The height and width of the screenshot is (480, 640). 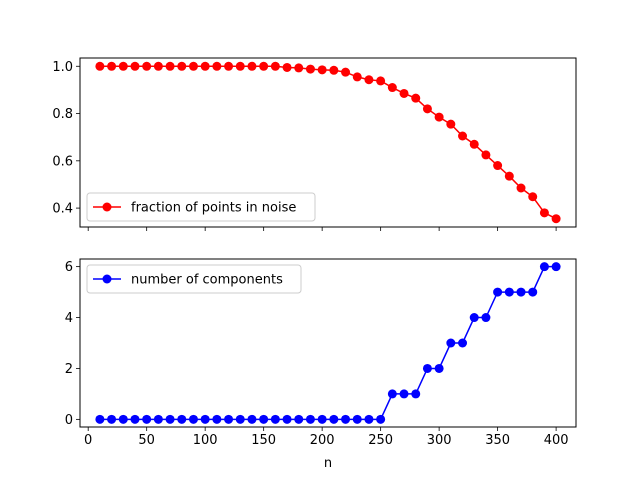 What do you see at coordinates (62, 209) in the screenshot?
I see `y-tick-label: 0.4` at bounding box center [62, 209].